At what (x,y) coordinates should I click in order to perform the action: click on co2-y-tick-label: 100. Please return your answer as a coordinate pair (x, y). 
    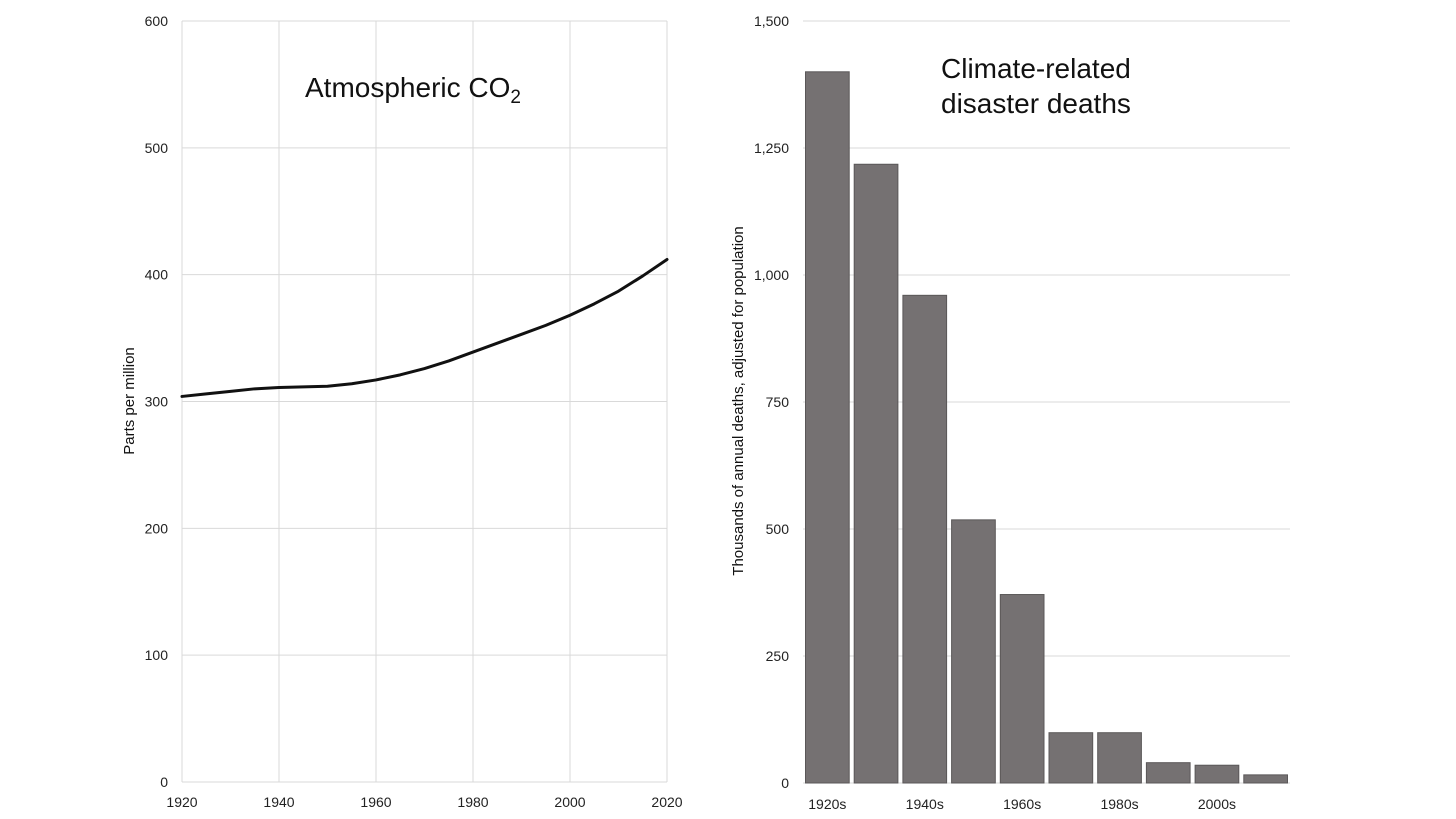
    Looking at the image, I should click on (157, 655).